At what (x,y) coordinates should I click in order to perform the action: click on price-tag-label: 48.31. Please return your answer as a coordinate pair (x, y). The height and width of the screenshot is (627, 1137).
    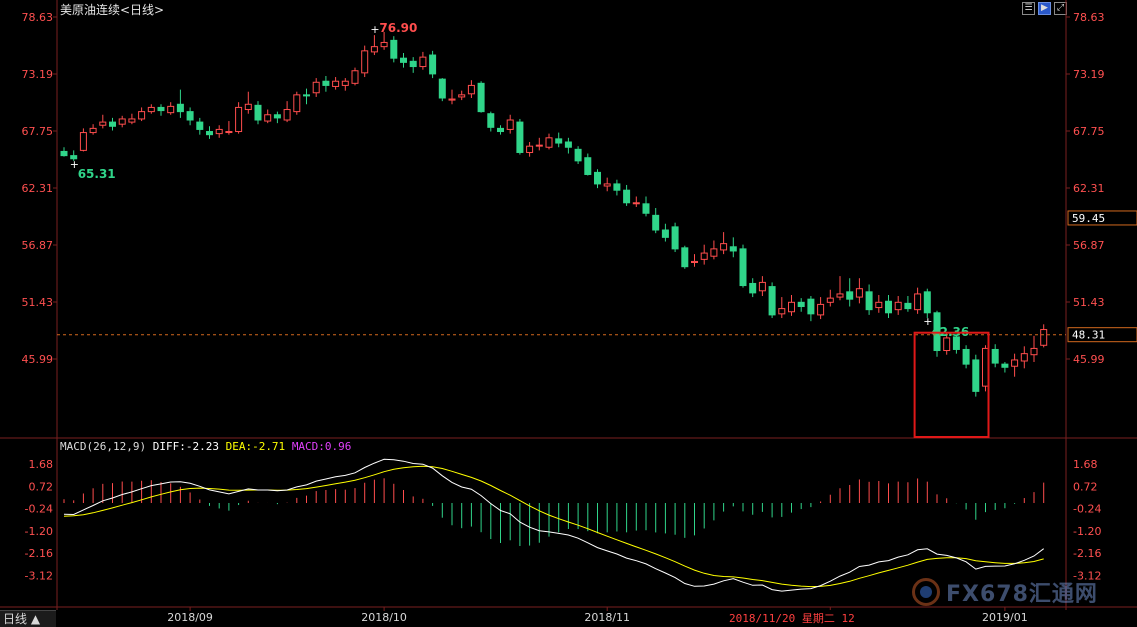
    Looking at the image, I should click on (1088, 335).